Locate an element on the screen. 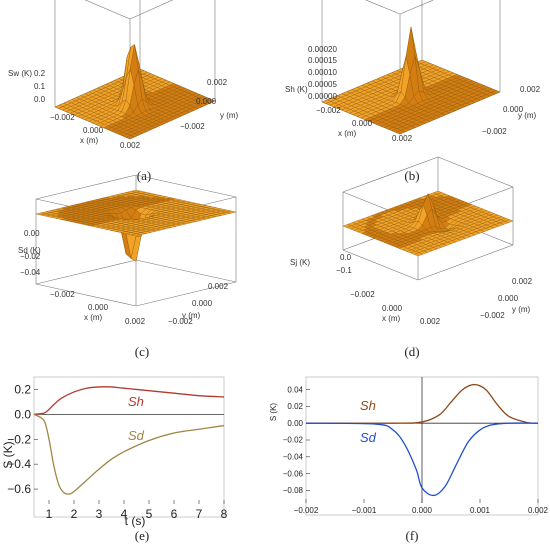 The width and height of the screenshot is (550, 545). y-tick-label: −0.06 is located at coordinates (293, 473).